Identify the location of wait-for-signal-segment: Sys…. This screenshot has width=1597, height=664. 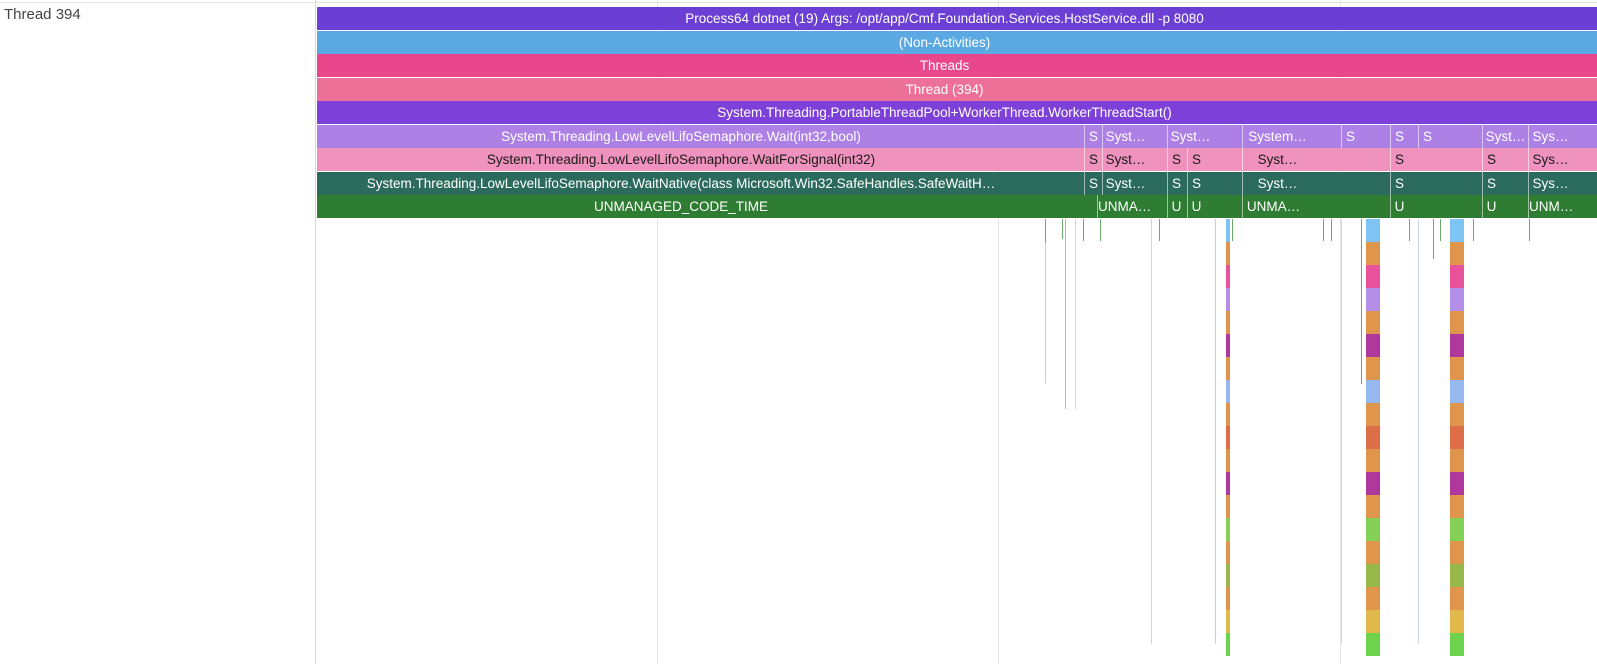
(1550, 159).